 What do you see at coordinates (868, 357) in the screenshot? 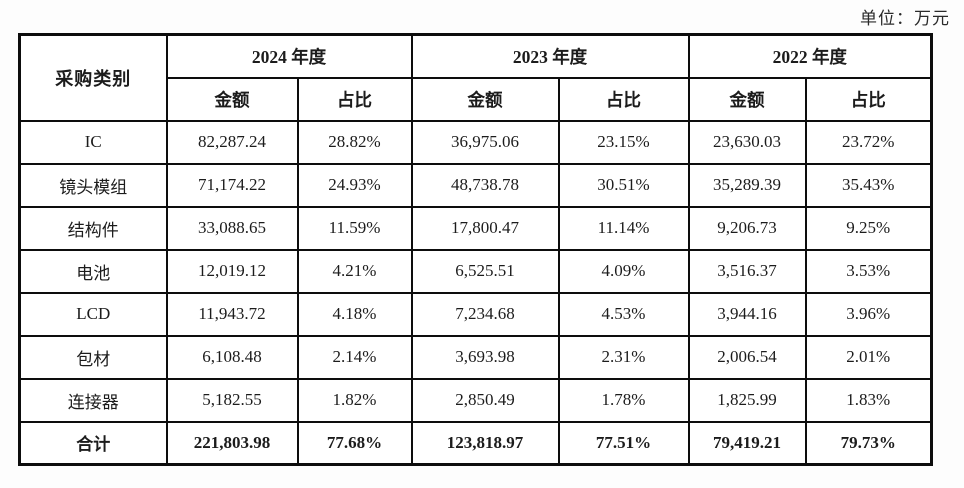
I see `share-cell: 2.01%` at bounding box center [868, 357].